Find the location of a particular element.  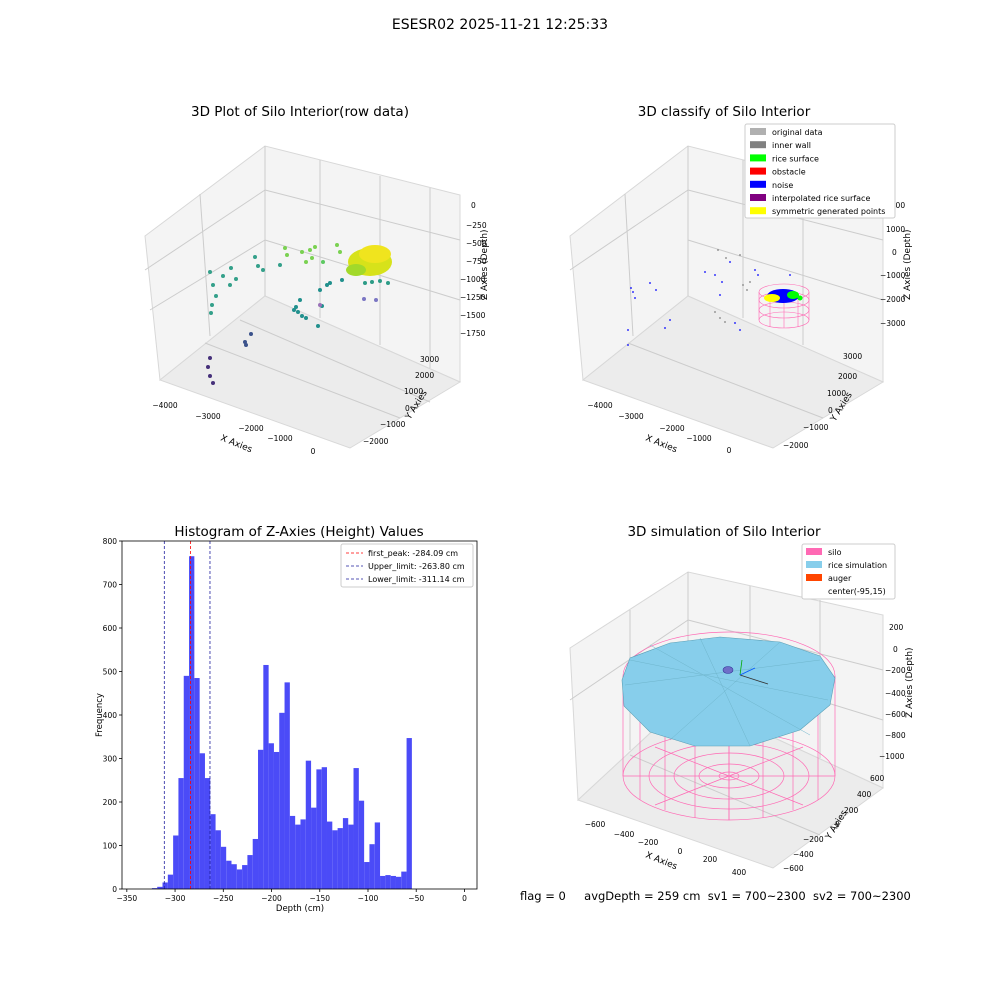

figure-title: ESESR02 2025-11-21 12:25:33 is located at coordinates (500, 25).